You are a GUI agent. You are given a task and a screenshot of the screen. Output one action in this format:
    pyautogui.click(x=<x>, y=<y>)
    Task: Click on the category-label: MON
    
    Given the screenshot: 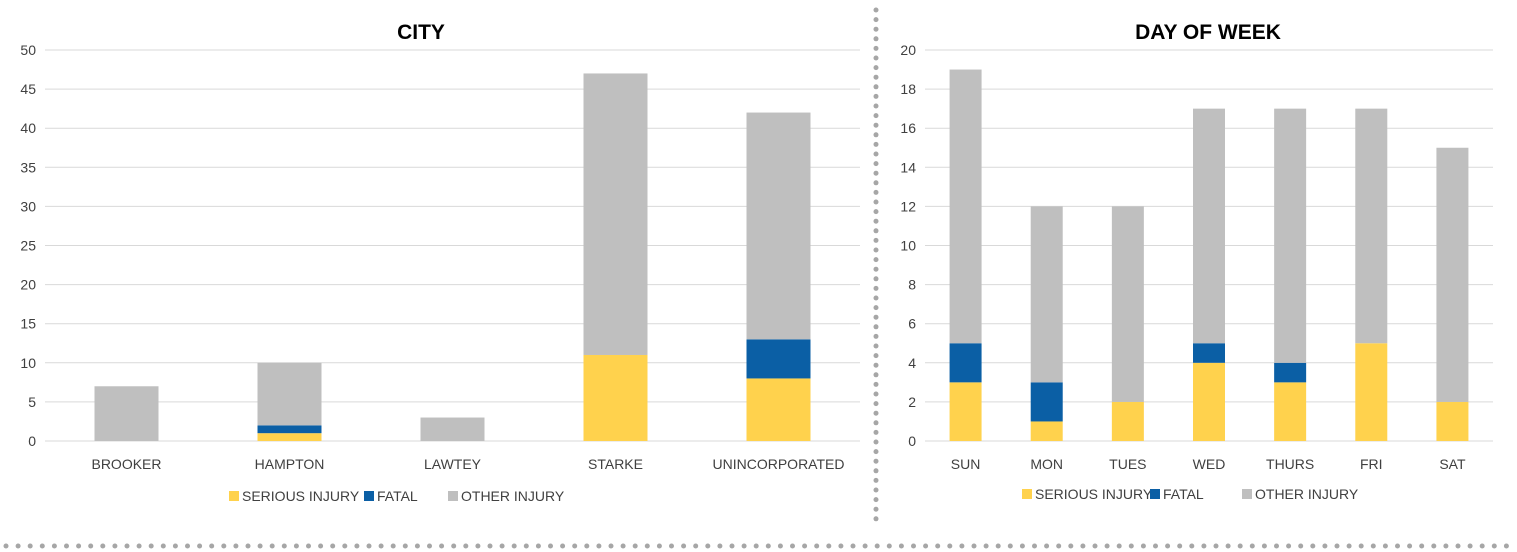 What is the action you would take?
    pyautogui.click(x=1046, y=464)
    